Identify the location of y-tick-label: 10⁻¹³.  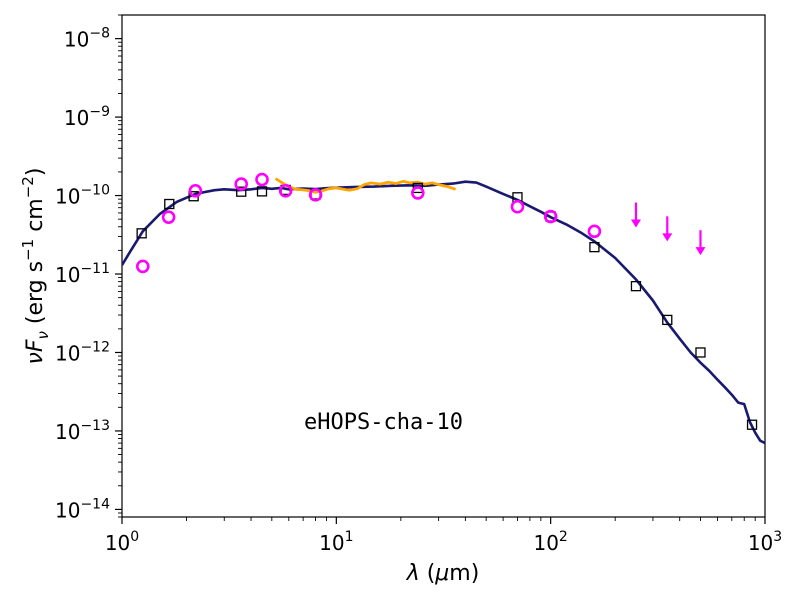
(82, 431).